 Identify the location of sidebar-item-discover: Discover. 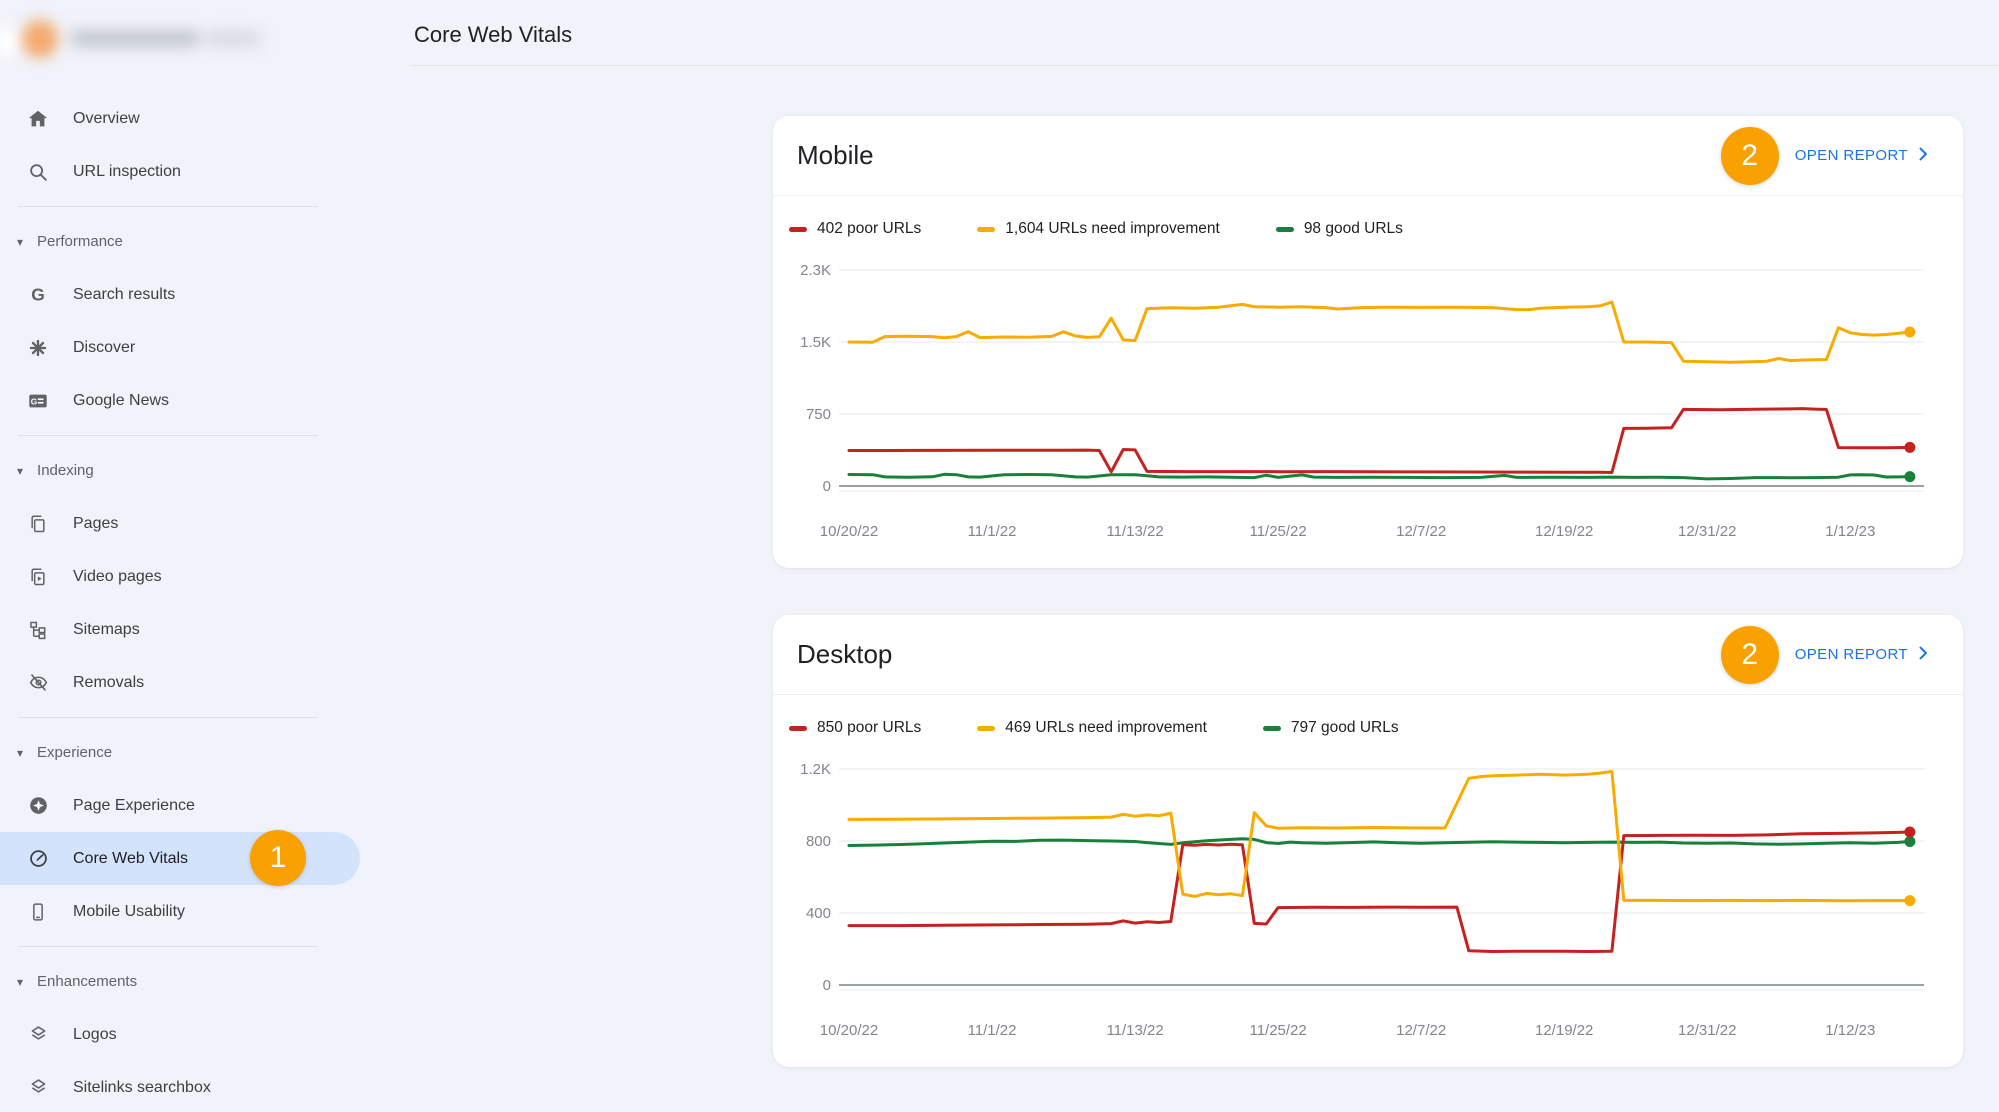
(180, 347).